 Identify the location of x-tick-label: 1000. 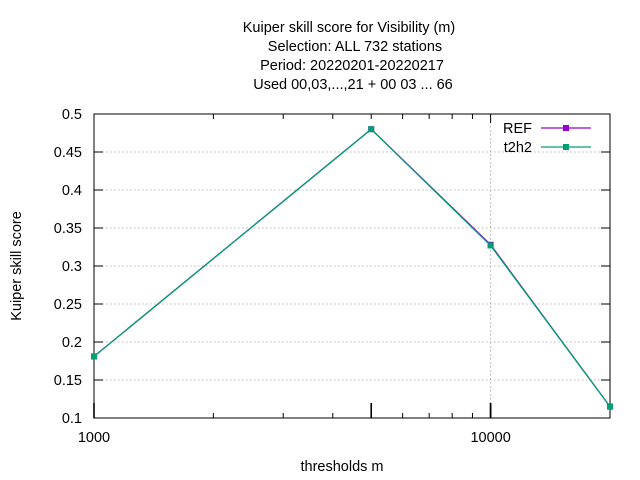
(94, 438).